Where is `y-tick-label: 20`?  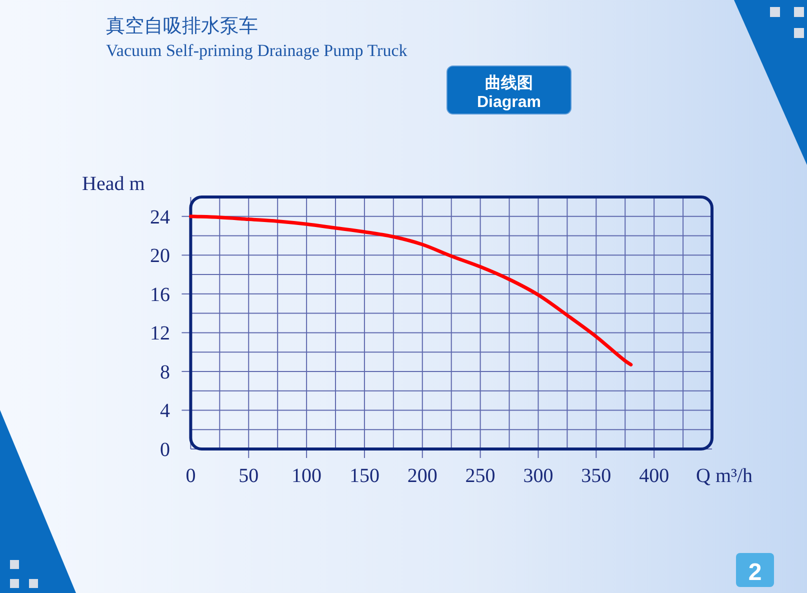
y-tick-label: 20 is located at coordinates (160, 256).